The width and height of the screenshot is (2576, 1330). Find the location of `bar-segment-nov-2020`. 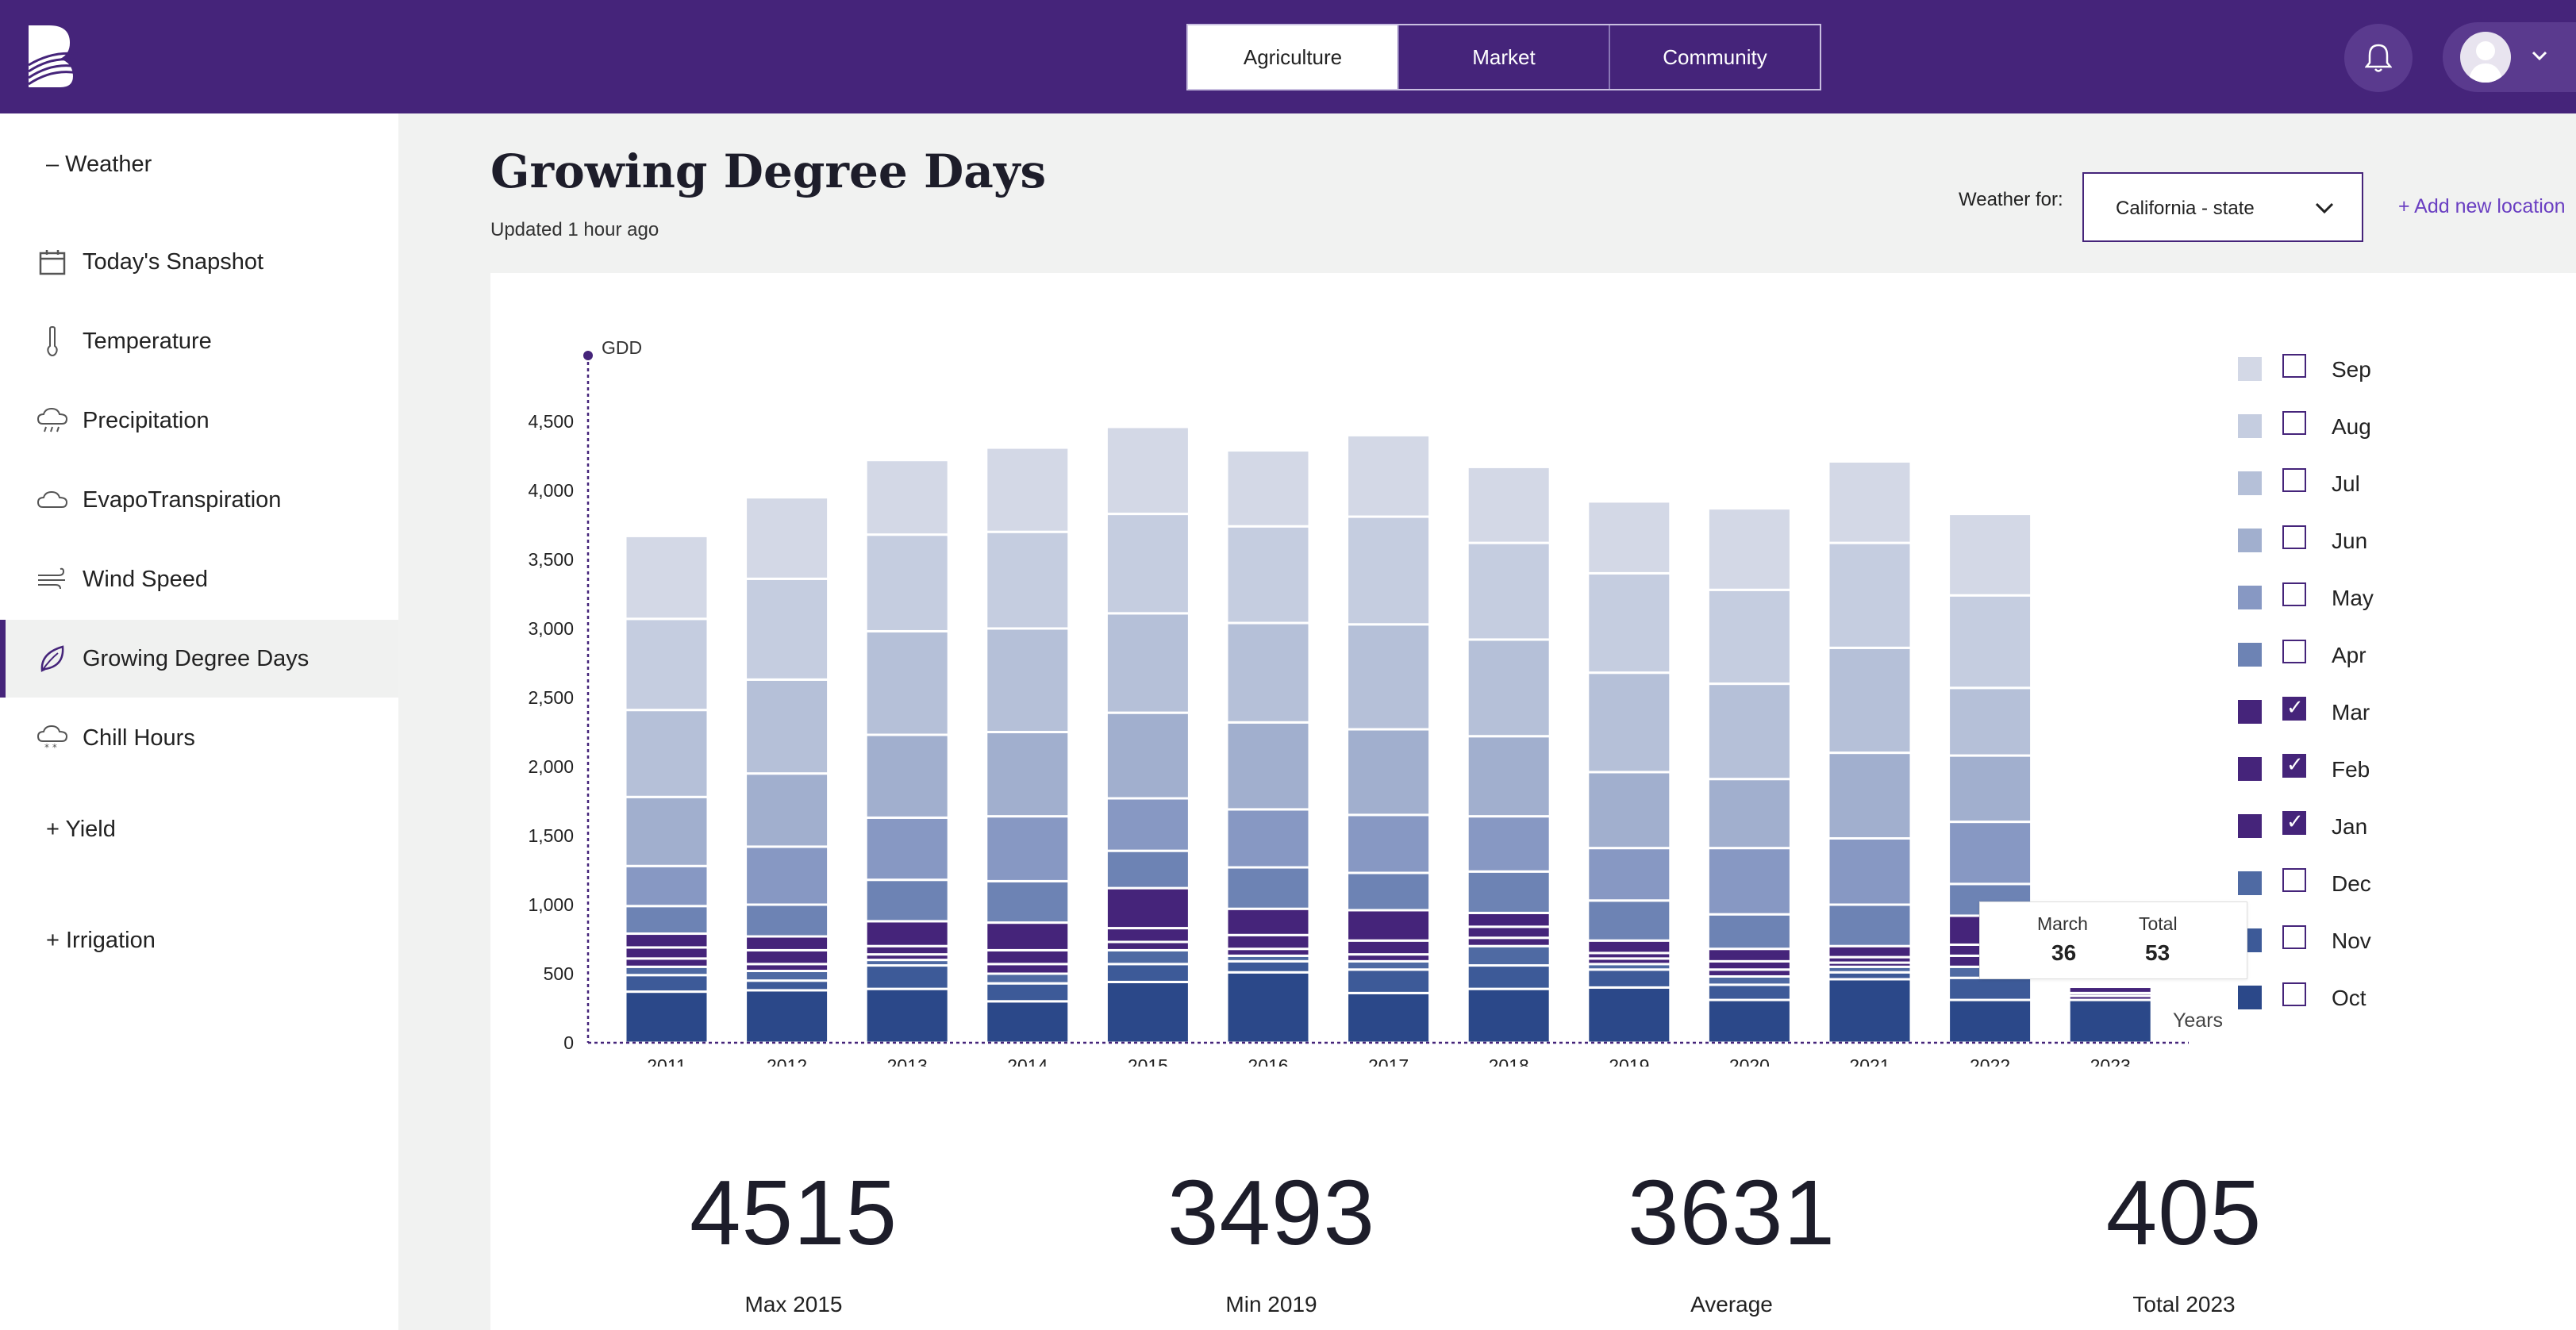

bar-segment-nov-2020 is located at coordinates (1749, 992).